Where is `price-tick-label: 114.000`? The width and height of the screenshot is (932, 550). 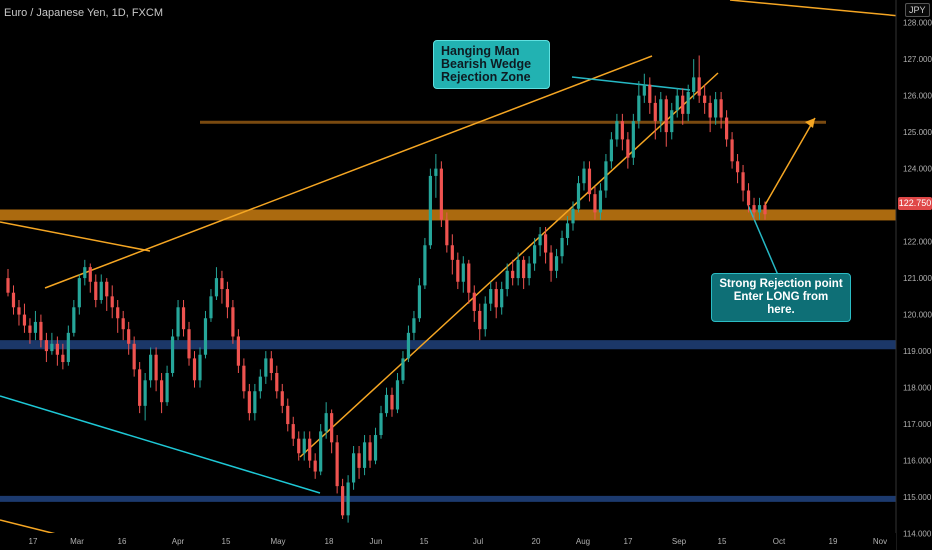 price-tick-label: 114.000 is located at coordinates (917, 534).